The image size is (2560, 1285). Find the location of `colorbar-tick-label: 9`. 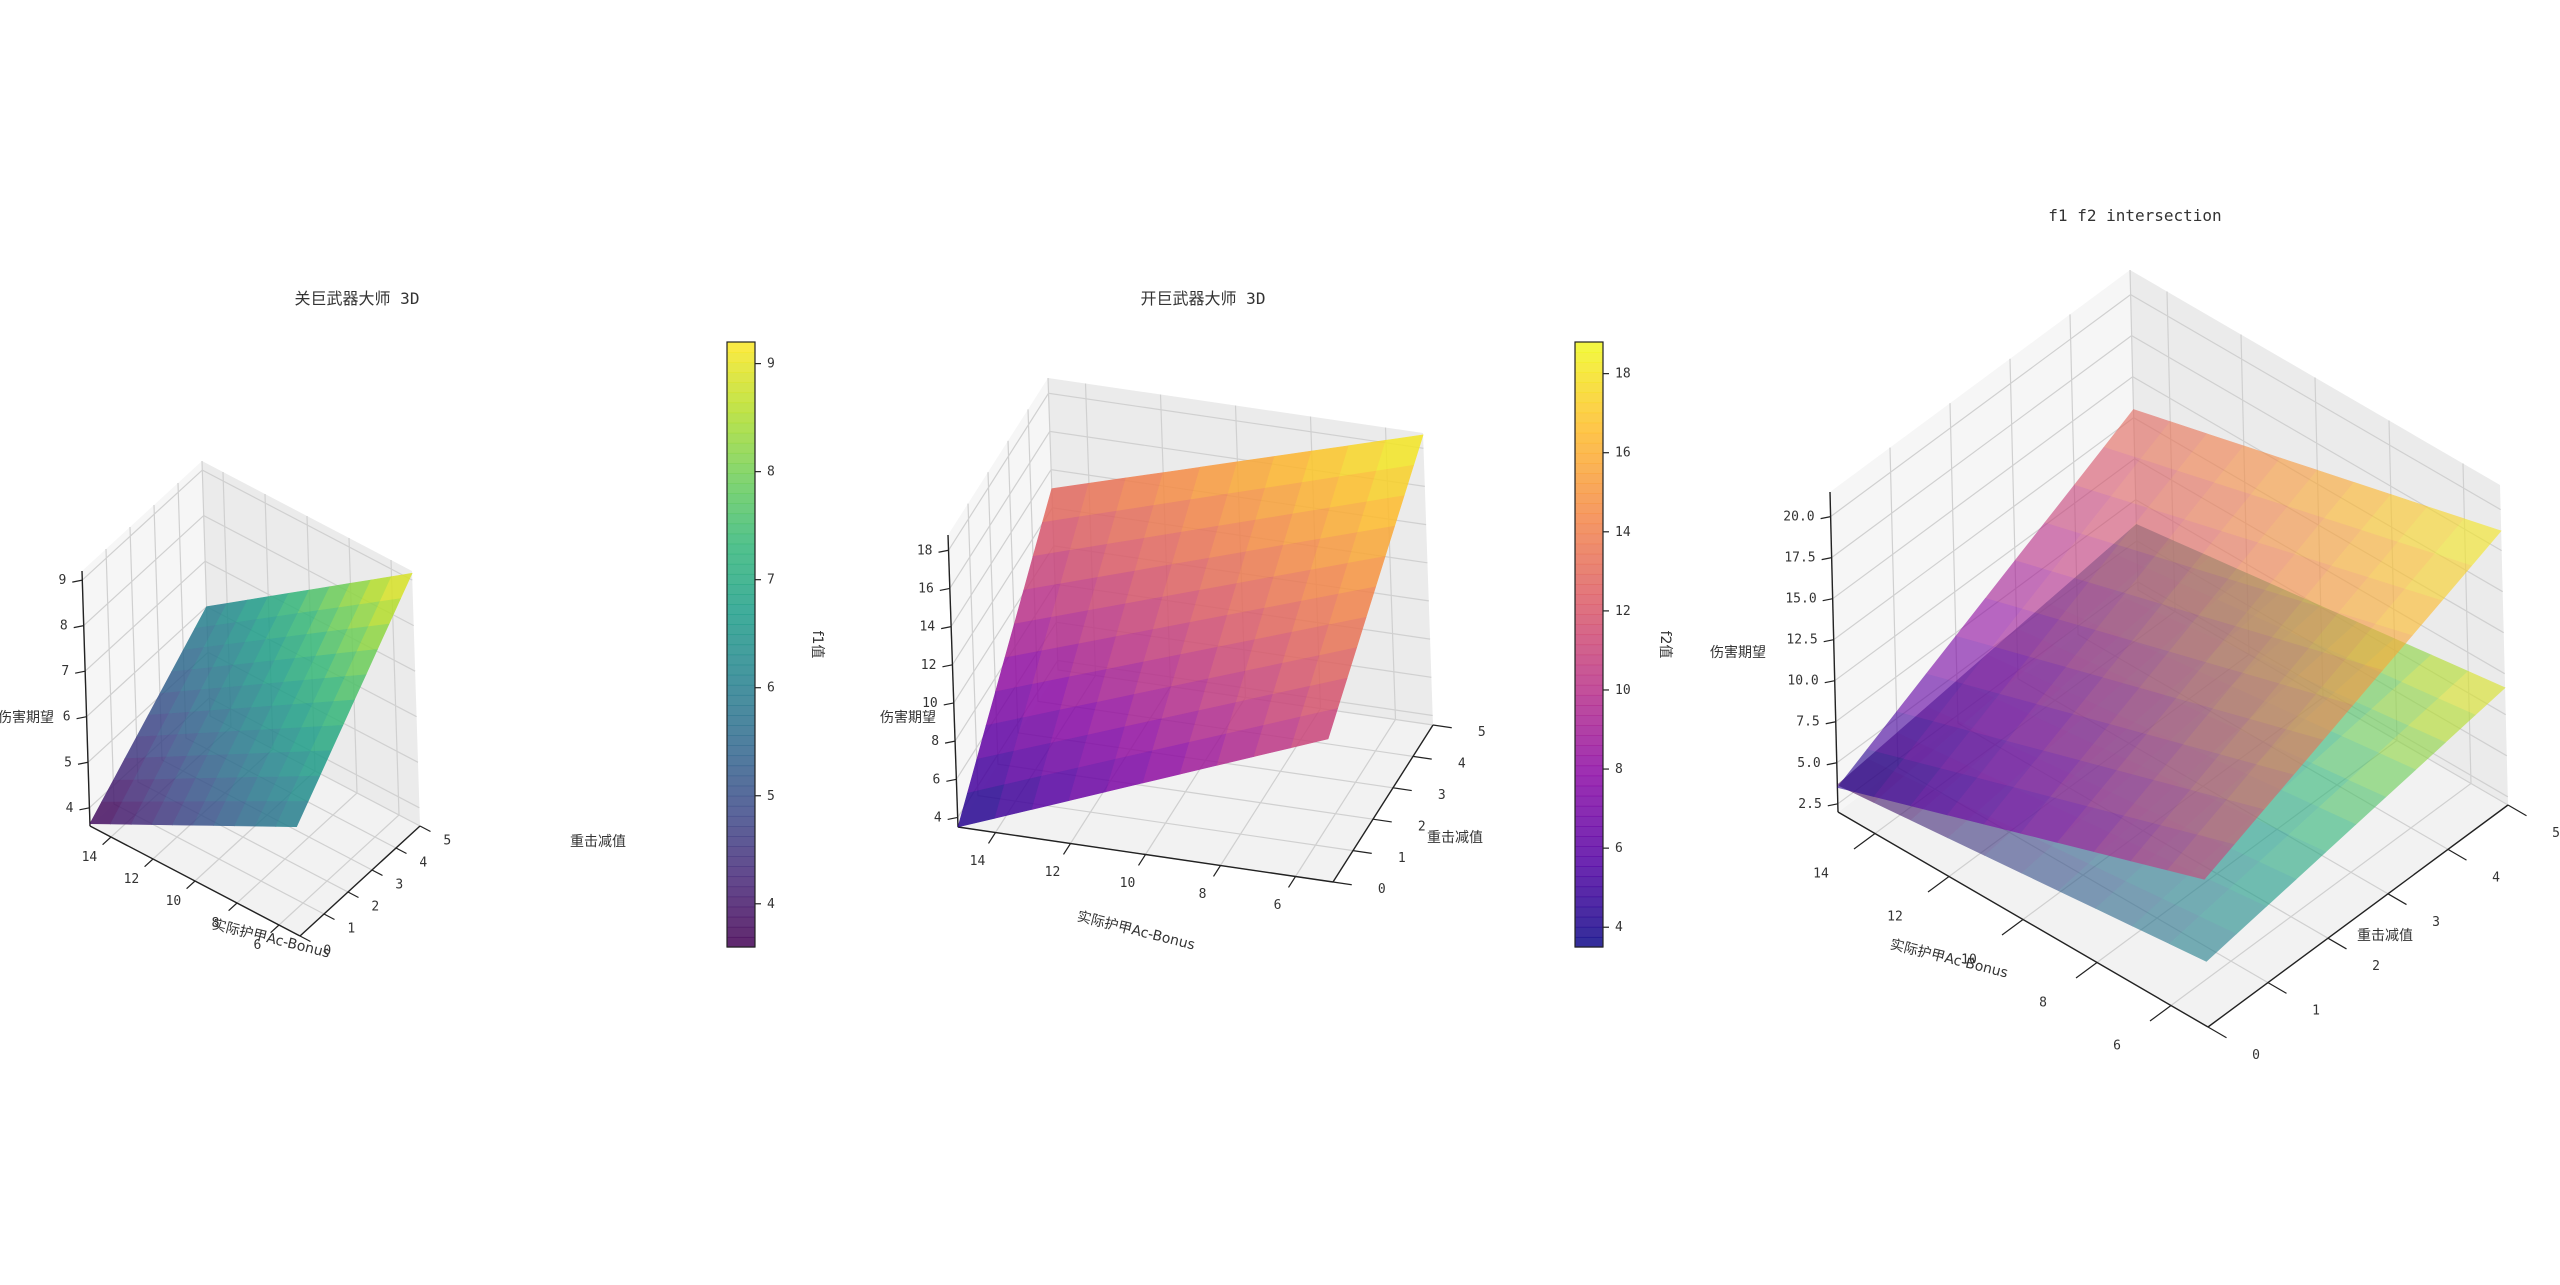

colorbar-tick-label: 9 is located at coordinates (771, 364).